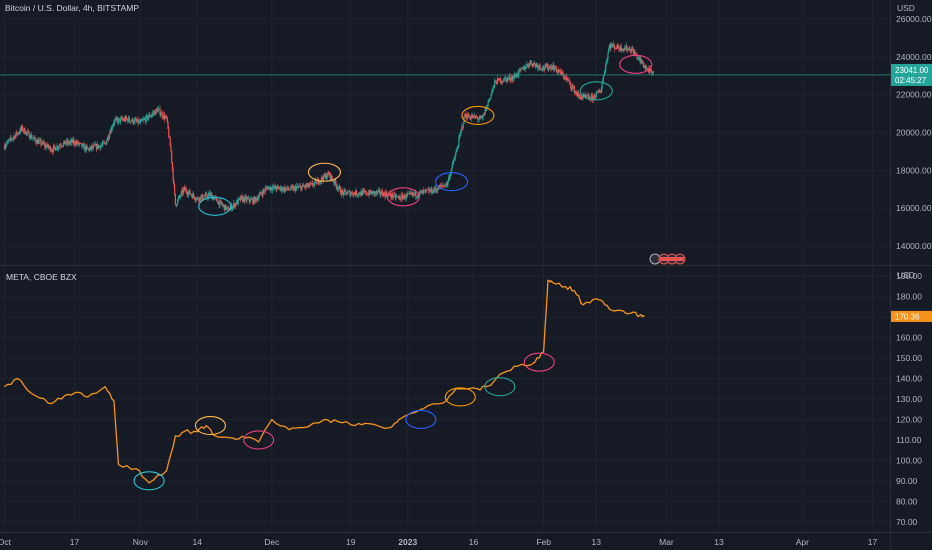 This screenshot has width=932, height=550. What do you see at coordinates (438, 542) in the screenshot?
I see `time-axis: Oct 17 Nov 14 Dec 19 2023 16 Feb 13 Mar 13 Apr 17` at bounding box center [438, 542].